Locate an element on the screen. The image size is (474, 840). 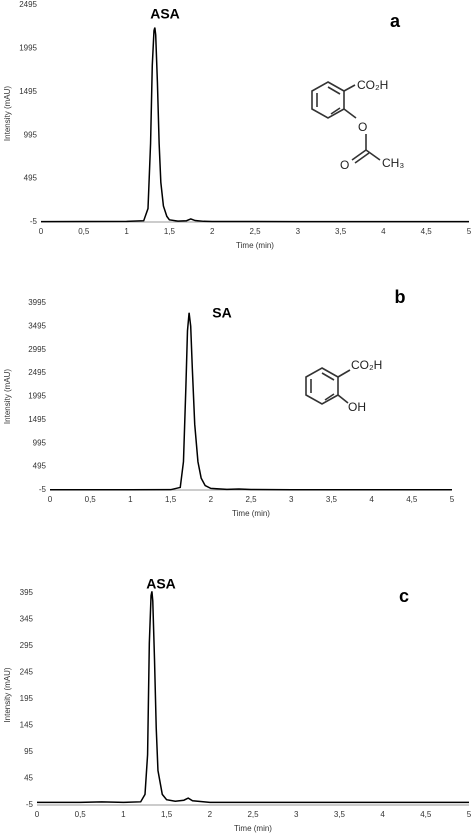
y-tick-label: 95 is located at coordinates (28, 751).